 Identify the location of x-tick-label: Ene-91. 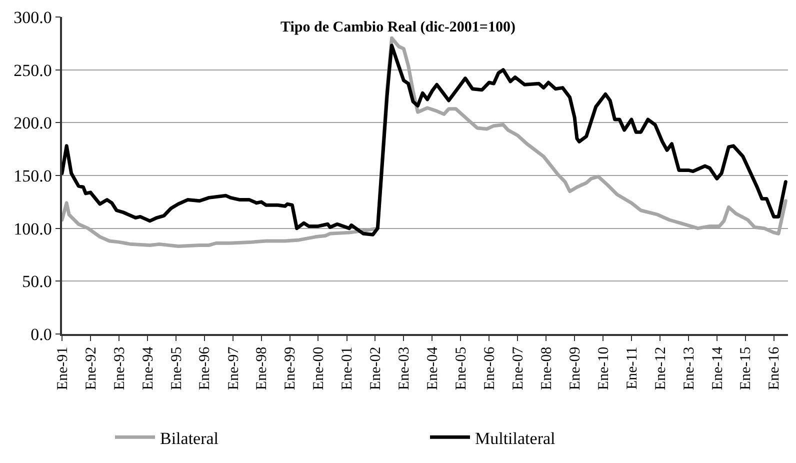
(62, 368).